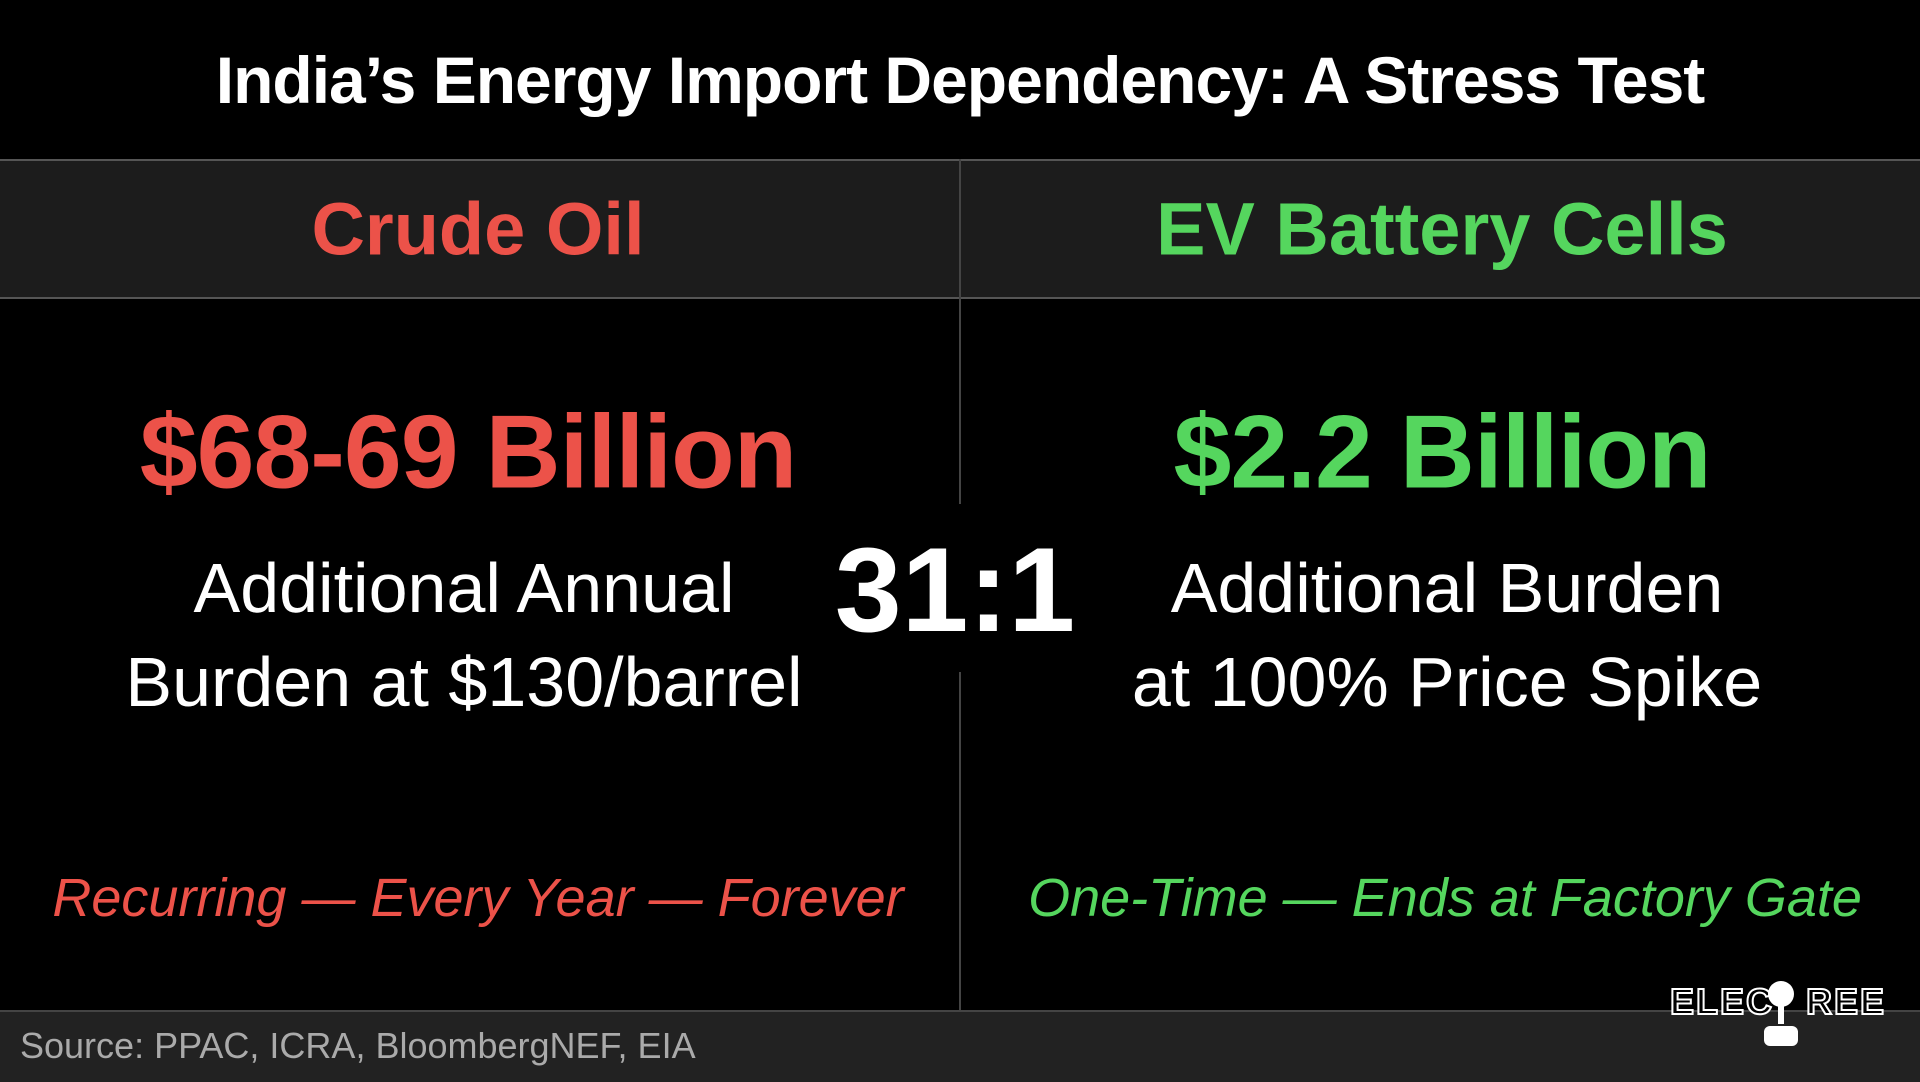 This screenshot has width=1920, height=1082. I want to click on logo-text: ELEC, so click(1722, 1001).